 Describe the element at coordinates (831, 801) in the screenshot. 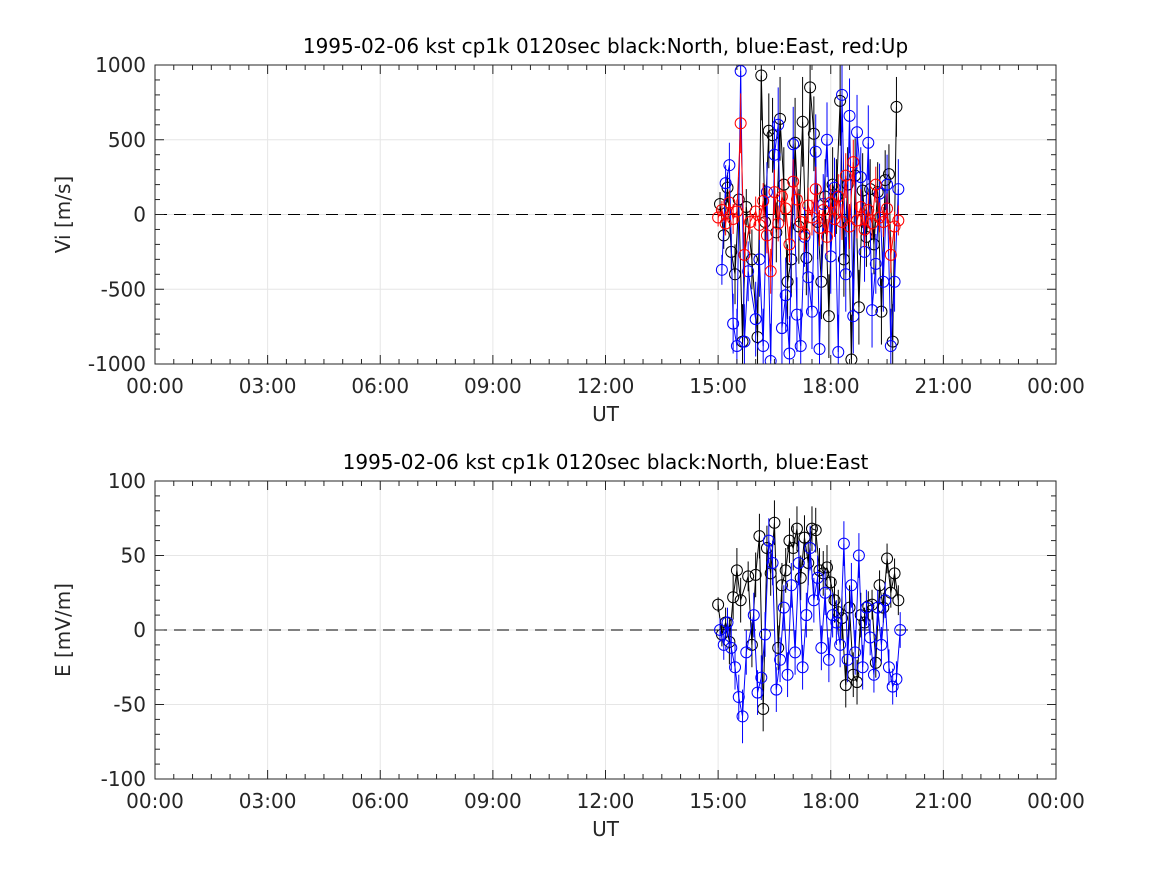

I see `x-tick-label: 18:00` at that location.